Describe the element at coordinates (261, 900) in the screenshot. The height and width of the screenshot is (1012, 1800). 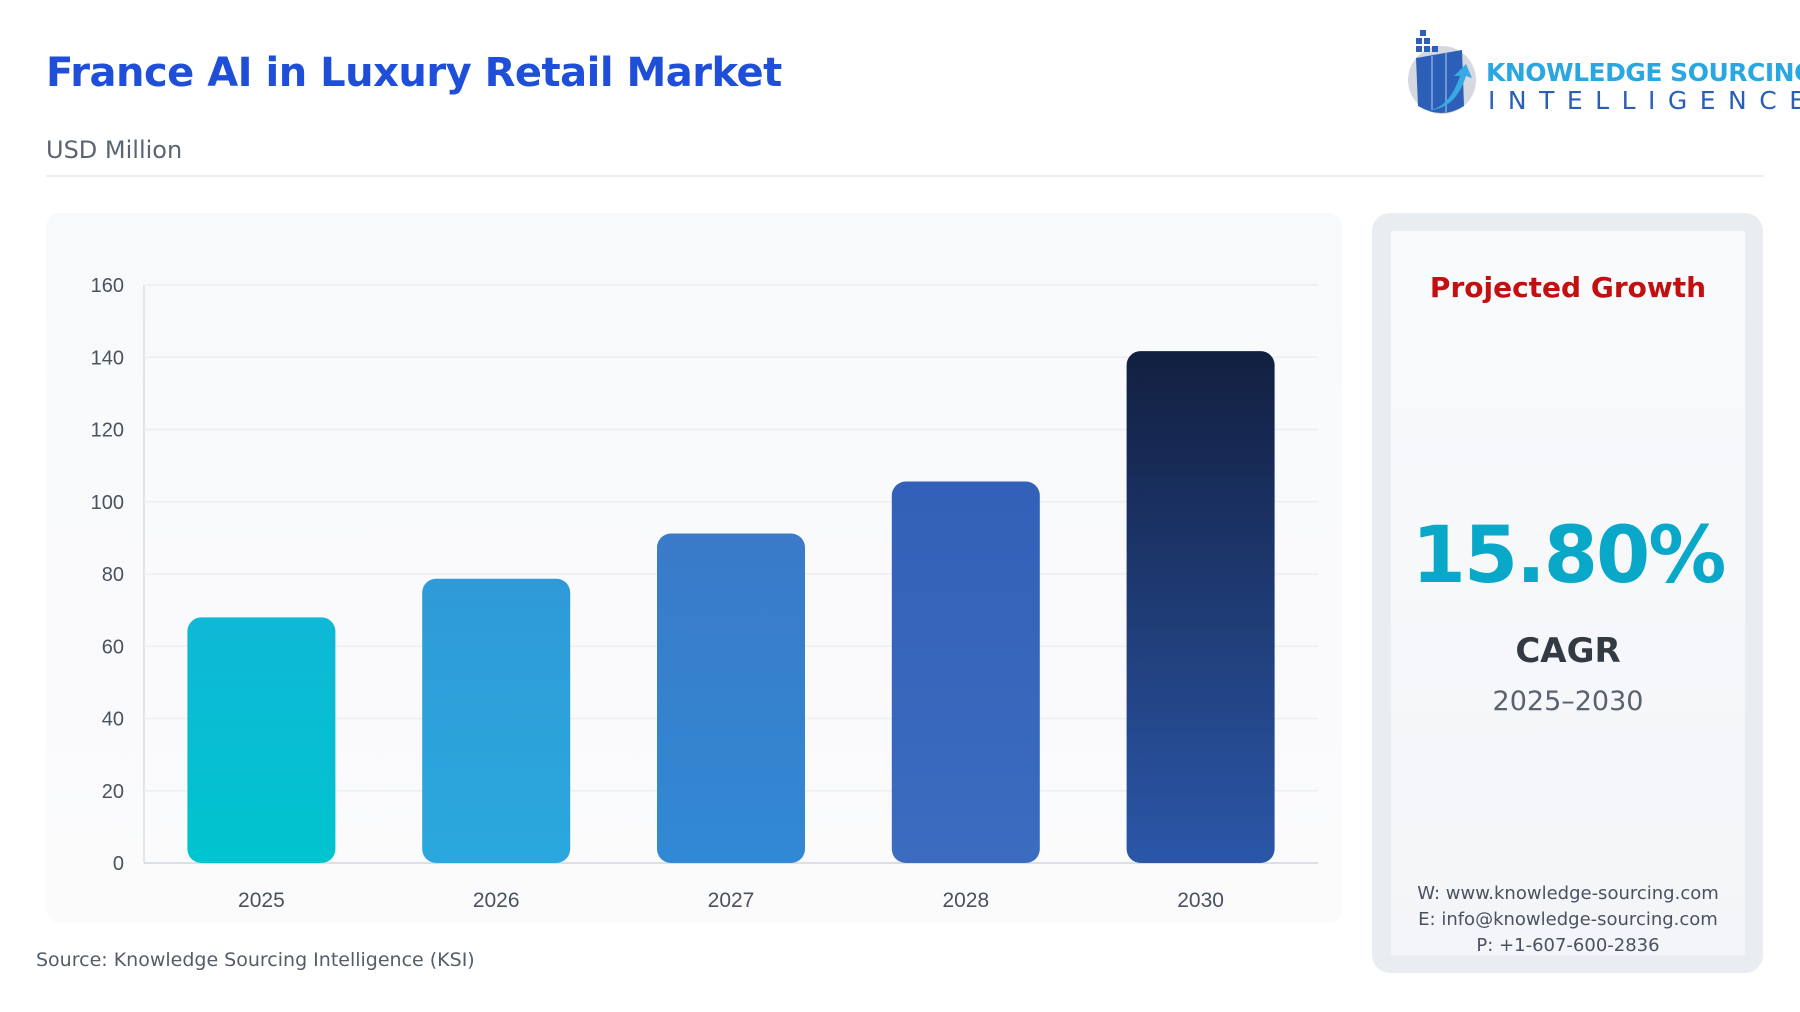
I see `x-tick-label: 2025` at that location.